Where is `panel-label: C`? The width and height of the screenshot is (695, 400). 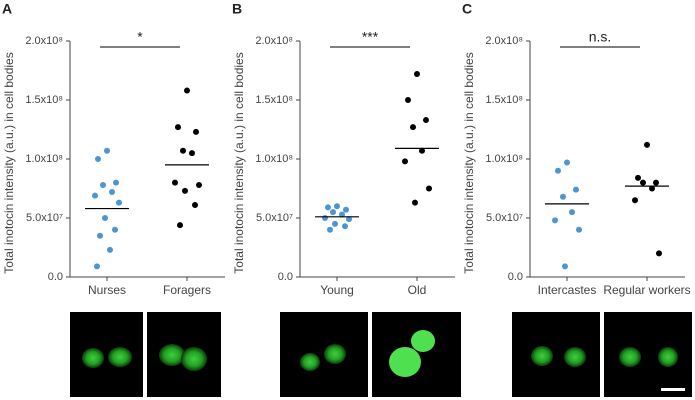 panel-label: C is located at coordinates (467, 9).